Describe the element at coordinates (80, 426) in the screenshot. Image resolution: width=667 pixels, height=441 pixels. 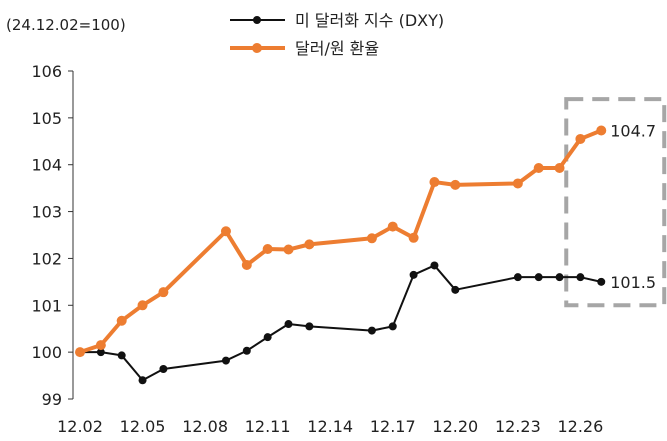
I see `x-tick-label: 12.02` at that location.